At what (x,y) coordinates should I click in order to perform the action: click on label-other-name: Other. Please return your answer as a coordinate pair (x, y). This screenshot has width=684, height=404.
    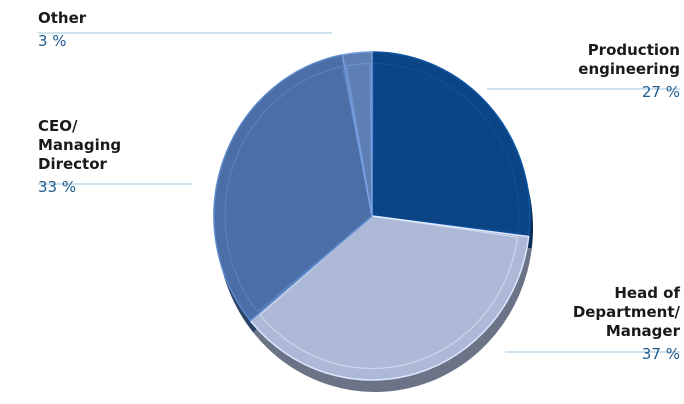
    Looking at the image, I should click on (62, 18).